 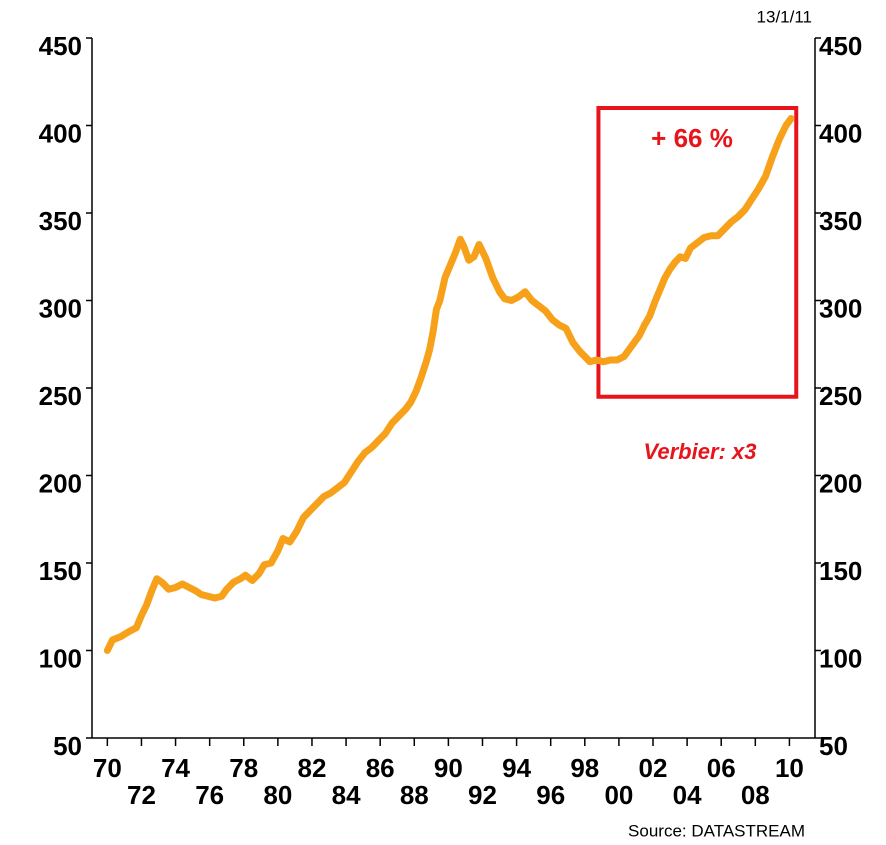 What do you see at coordinates (243, 768) in the screenshot?
I see `x-tick-label: 78` at bounding box center [243, 768].